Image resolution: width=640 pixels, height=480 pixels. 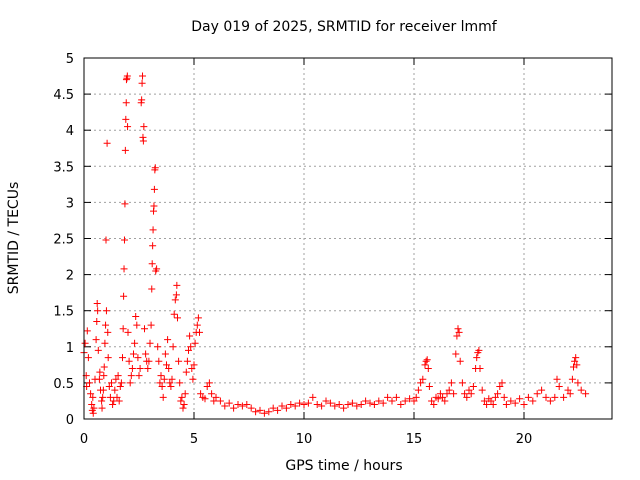 What do you see at coordinates (194, 439) in the screenshot?
I see `x-tick-label: 5` at bounding box center [194, 439].